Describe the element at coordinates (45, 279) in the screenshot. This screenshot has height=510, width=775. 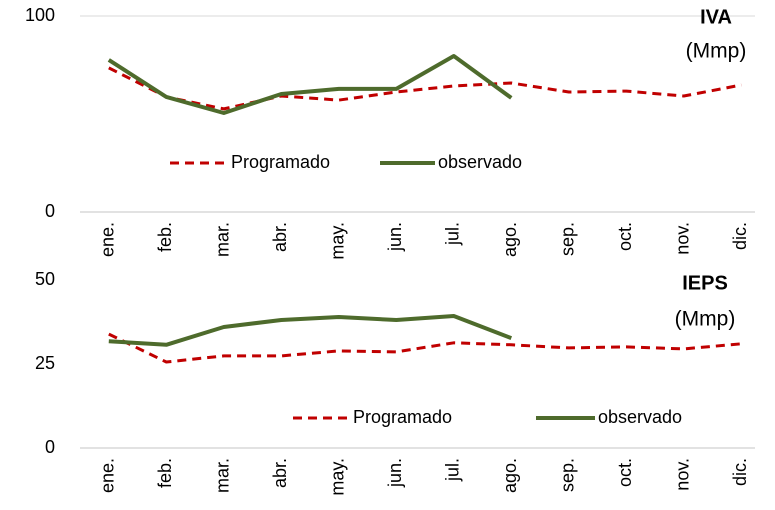
I see `y-tick-label: 50` at that location.